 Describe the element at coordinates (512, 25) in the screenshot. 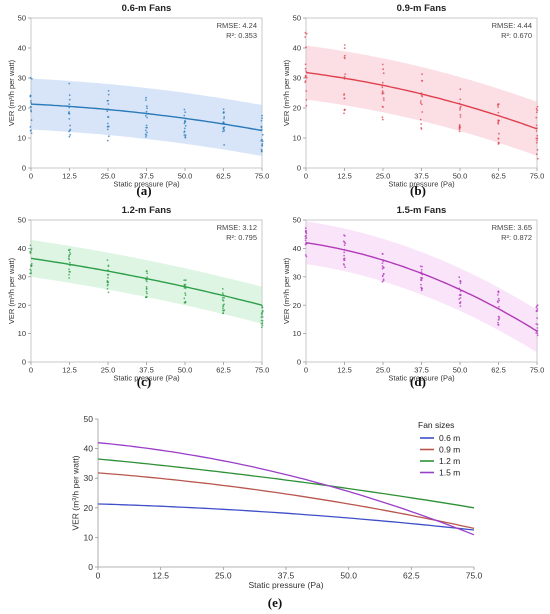

I see `rmse-label: RMSE: 4.44` at that location.